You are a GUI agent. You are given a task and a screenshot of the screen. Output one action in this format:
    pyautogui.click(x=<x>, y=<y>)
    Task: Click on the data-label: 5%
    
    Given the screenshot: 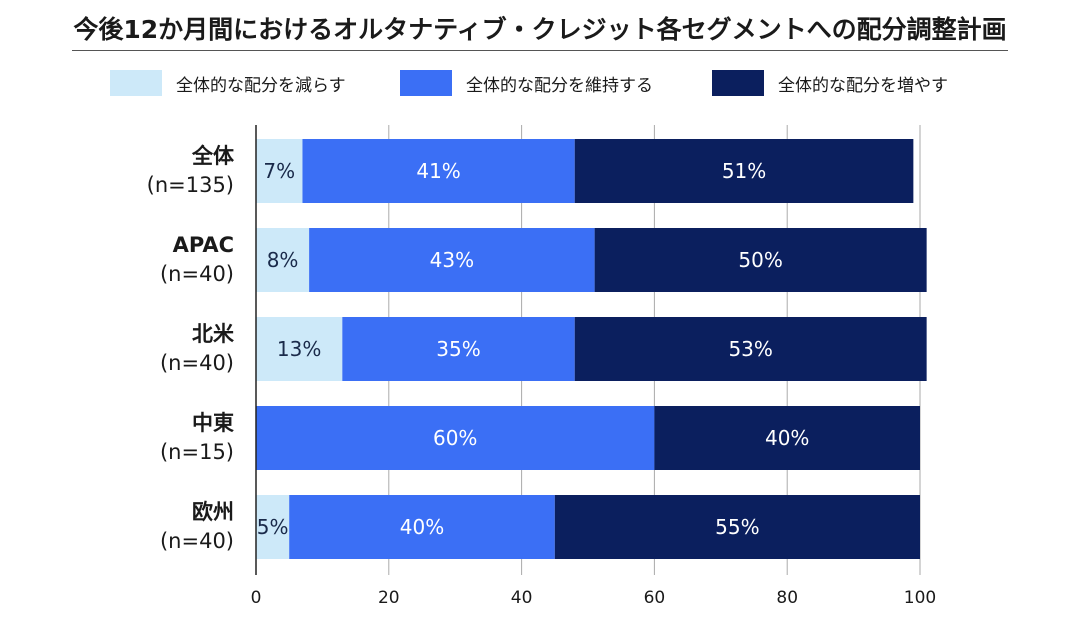 What is the action you would take?
    pyautogui.click(x=273, y=527)
    